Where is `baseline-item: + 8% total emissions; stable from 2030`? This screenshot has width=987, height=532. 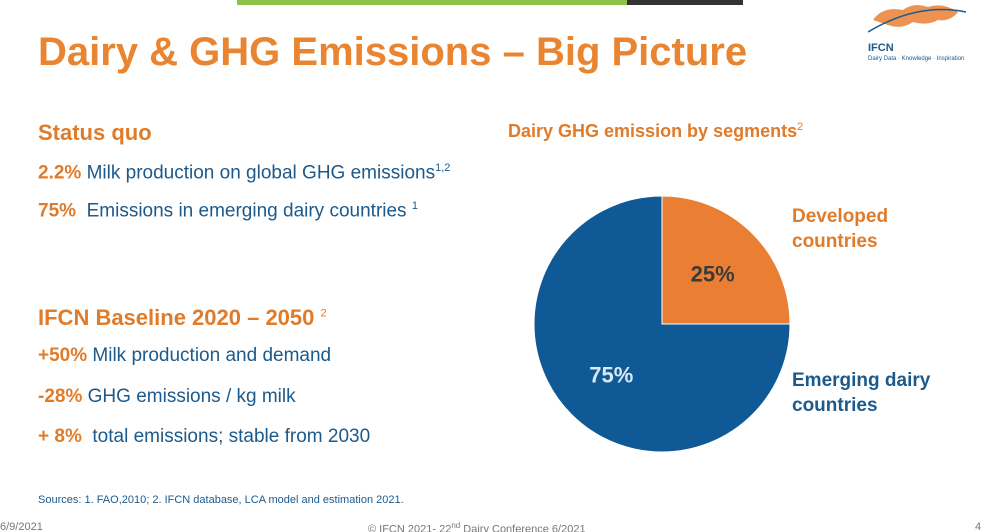
baseline-item: + 8% total emissions; stable from 2030 is located at coordinates (204, 437).